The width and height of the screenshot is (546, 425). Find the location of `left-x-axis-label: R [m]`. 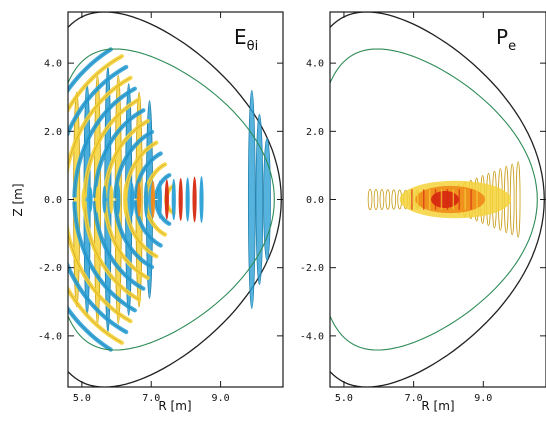

left-x-axis-label: R [m] is located at coordinates (174, 406).